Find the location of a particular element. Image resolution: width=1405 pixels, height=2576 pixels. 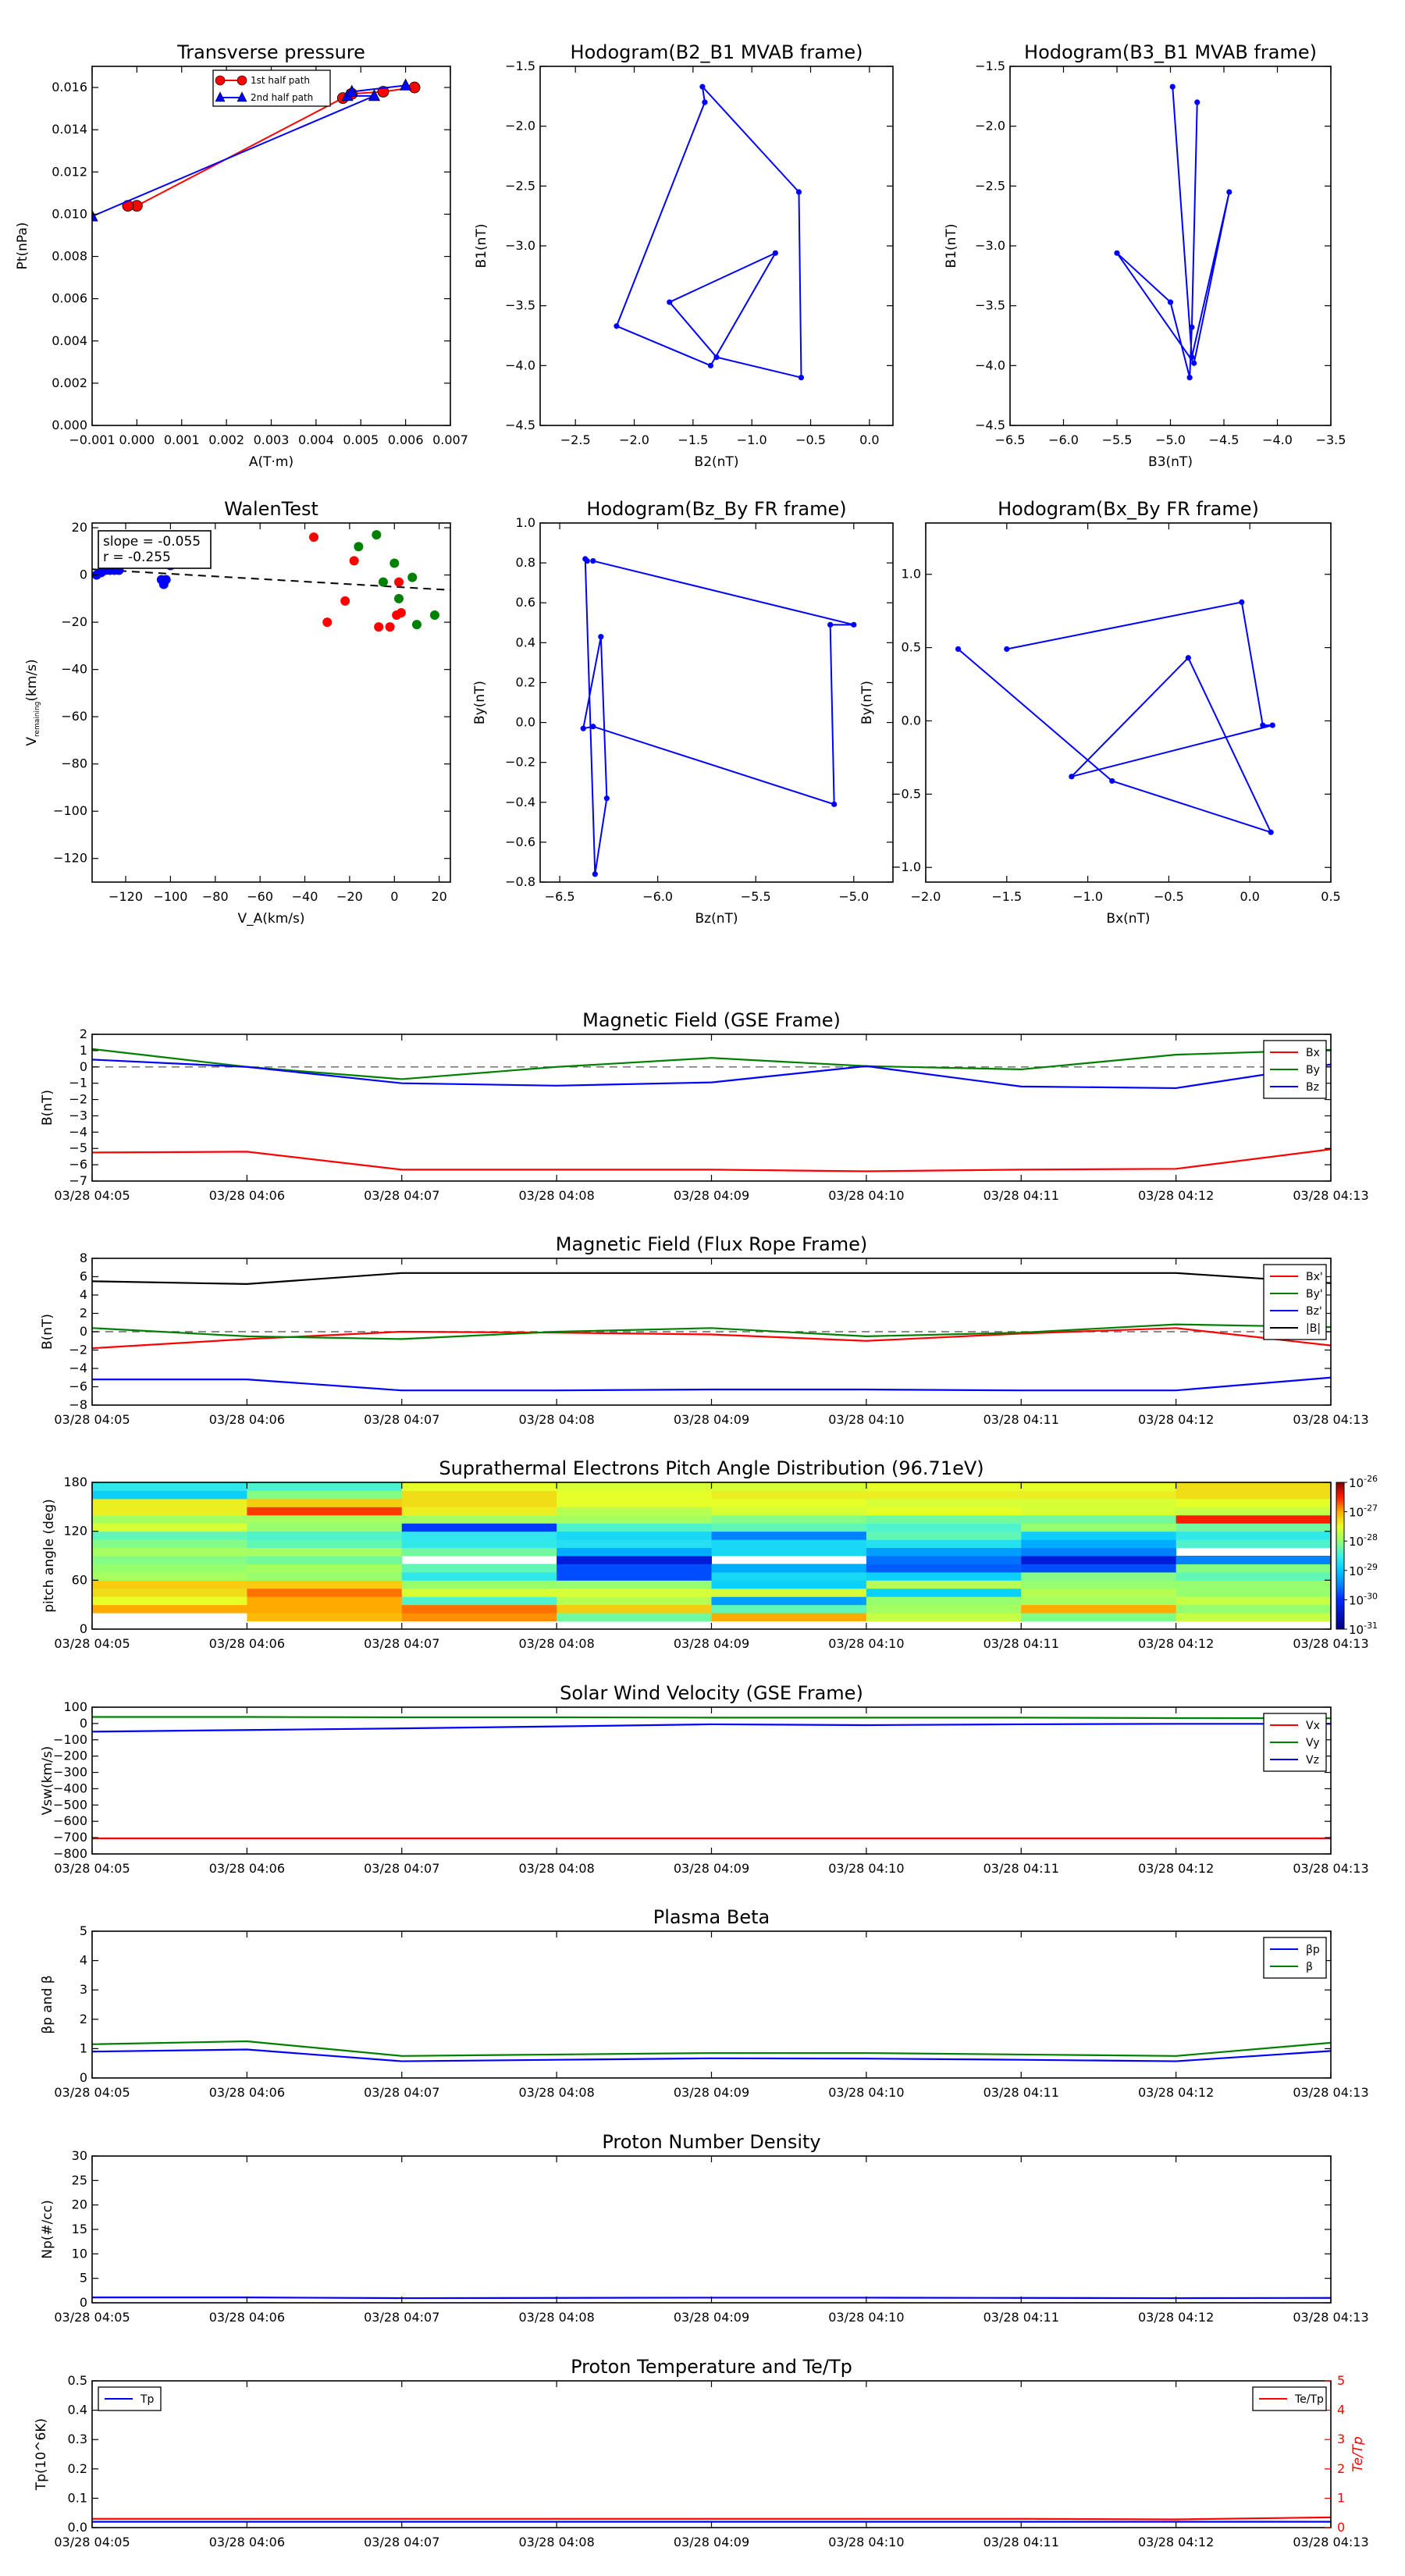

y-tick-label: −3.0 is located at coordinates (520, 245).